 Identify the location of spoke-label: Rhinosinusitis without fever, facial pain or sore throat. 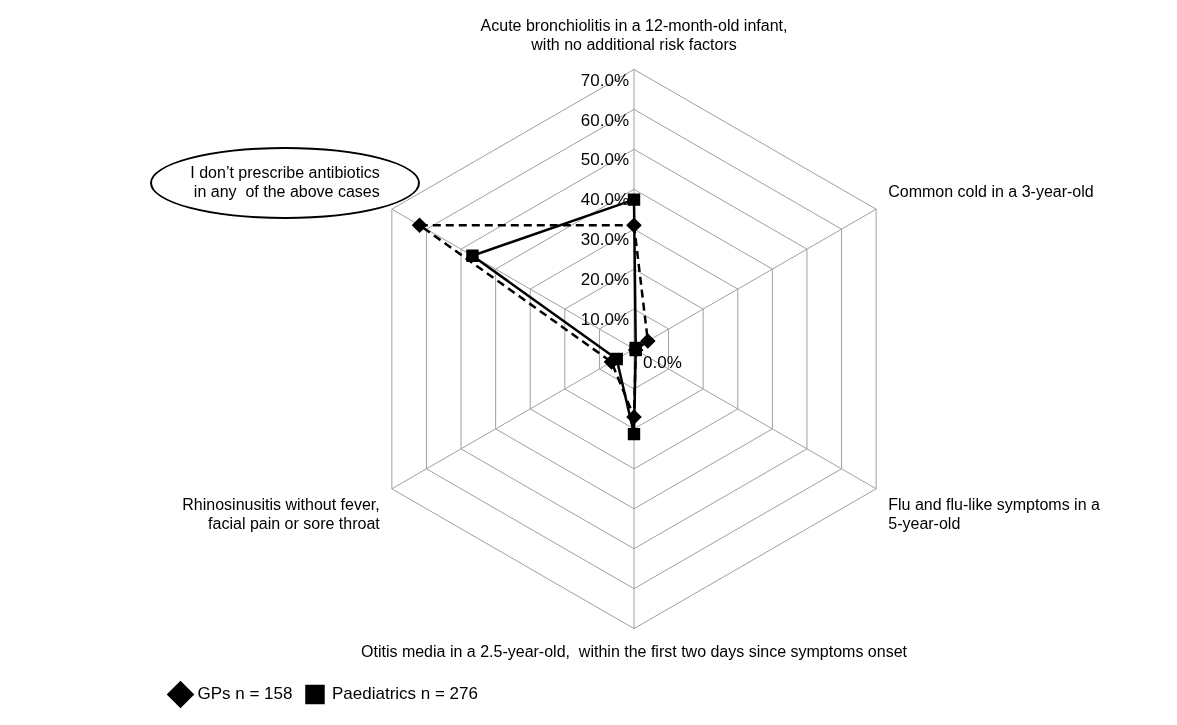
(281, 514).